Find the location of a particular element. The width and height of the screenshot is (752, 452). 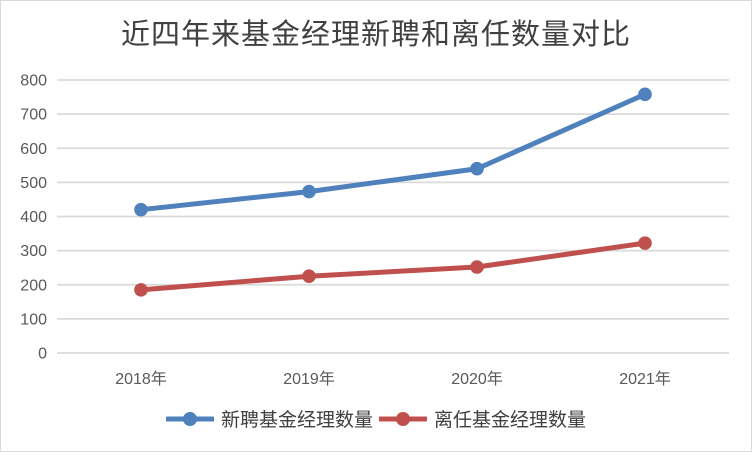

y-axis-tick-label: 200 is located at coordinates (33, 285).